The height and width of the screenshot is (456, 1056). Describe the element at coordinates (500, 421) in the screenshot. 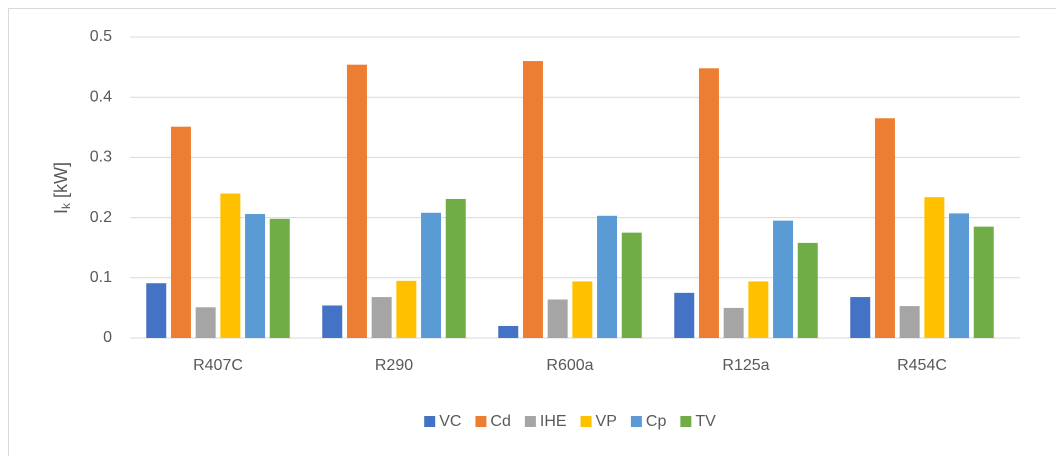

I see `legend-label: Cd` at that location.